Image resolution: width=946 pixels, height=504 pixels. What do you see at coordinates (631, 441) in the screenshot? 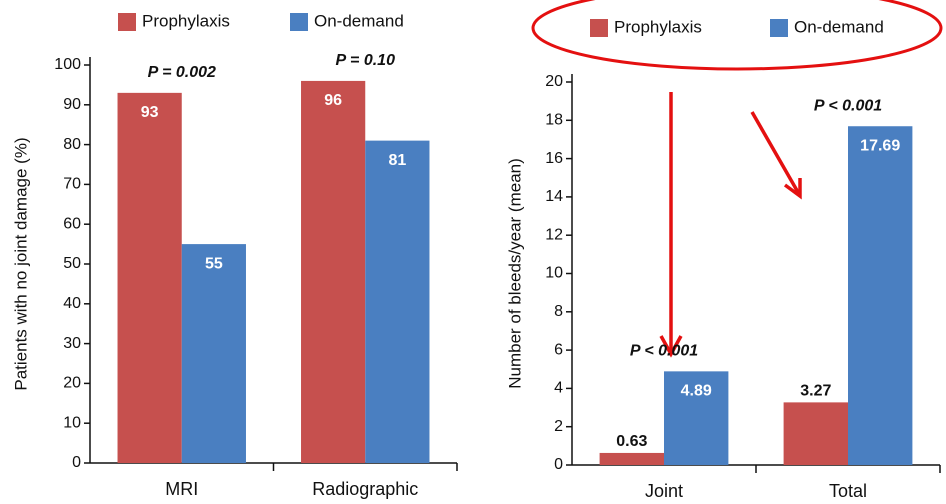
I see `value-label: 0.63` at bounding box center [631, 441].